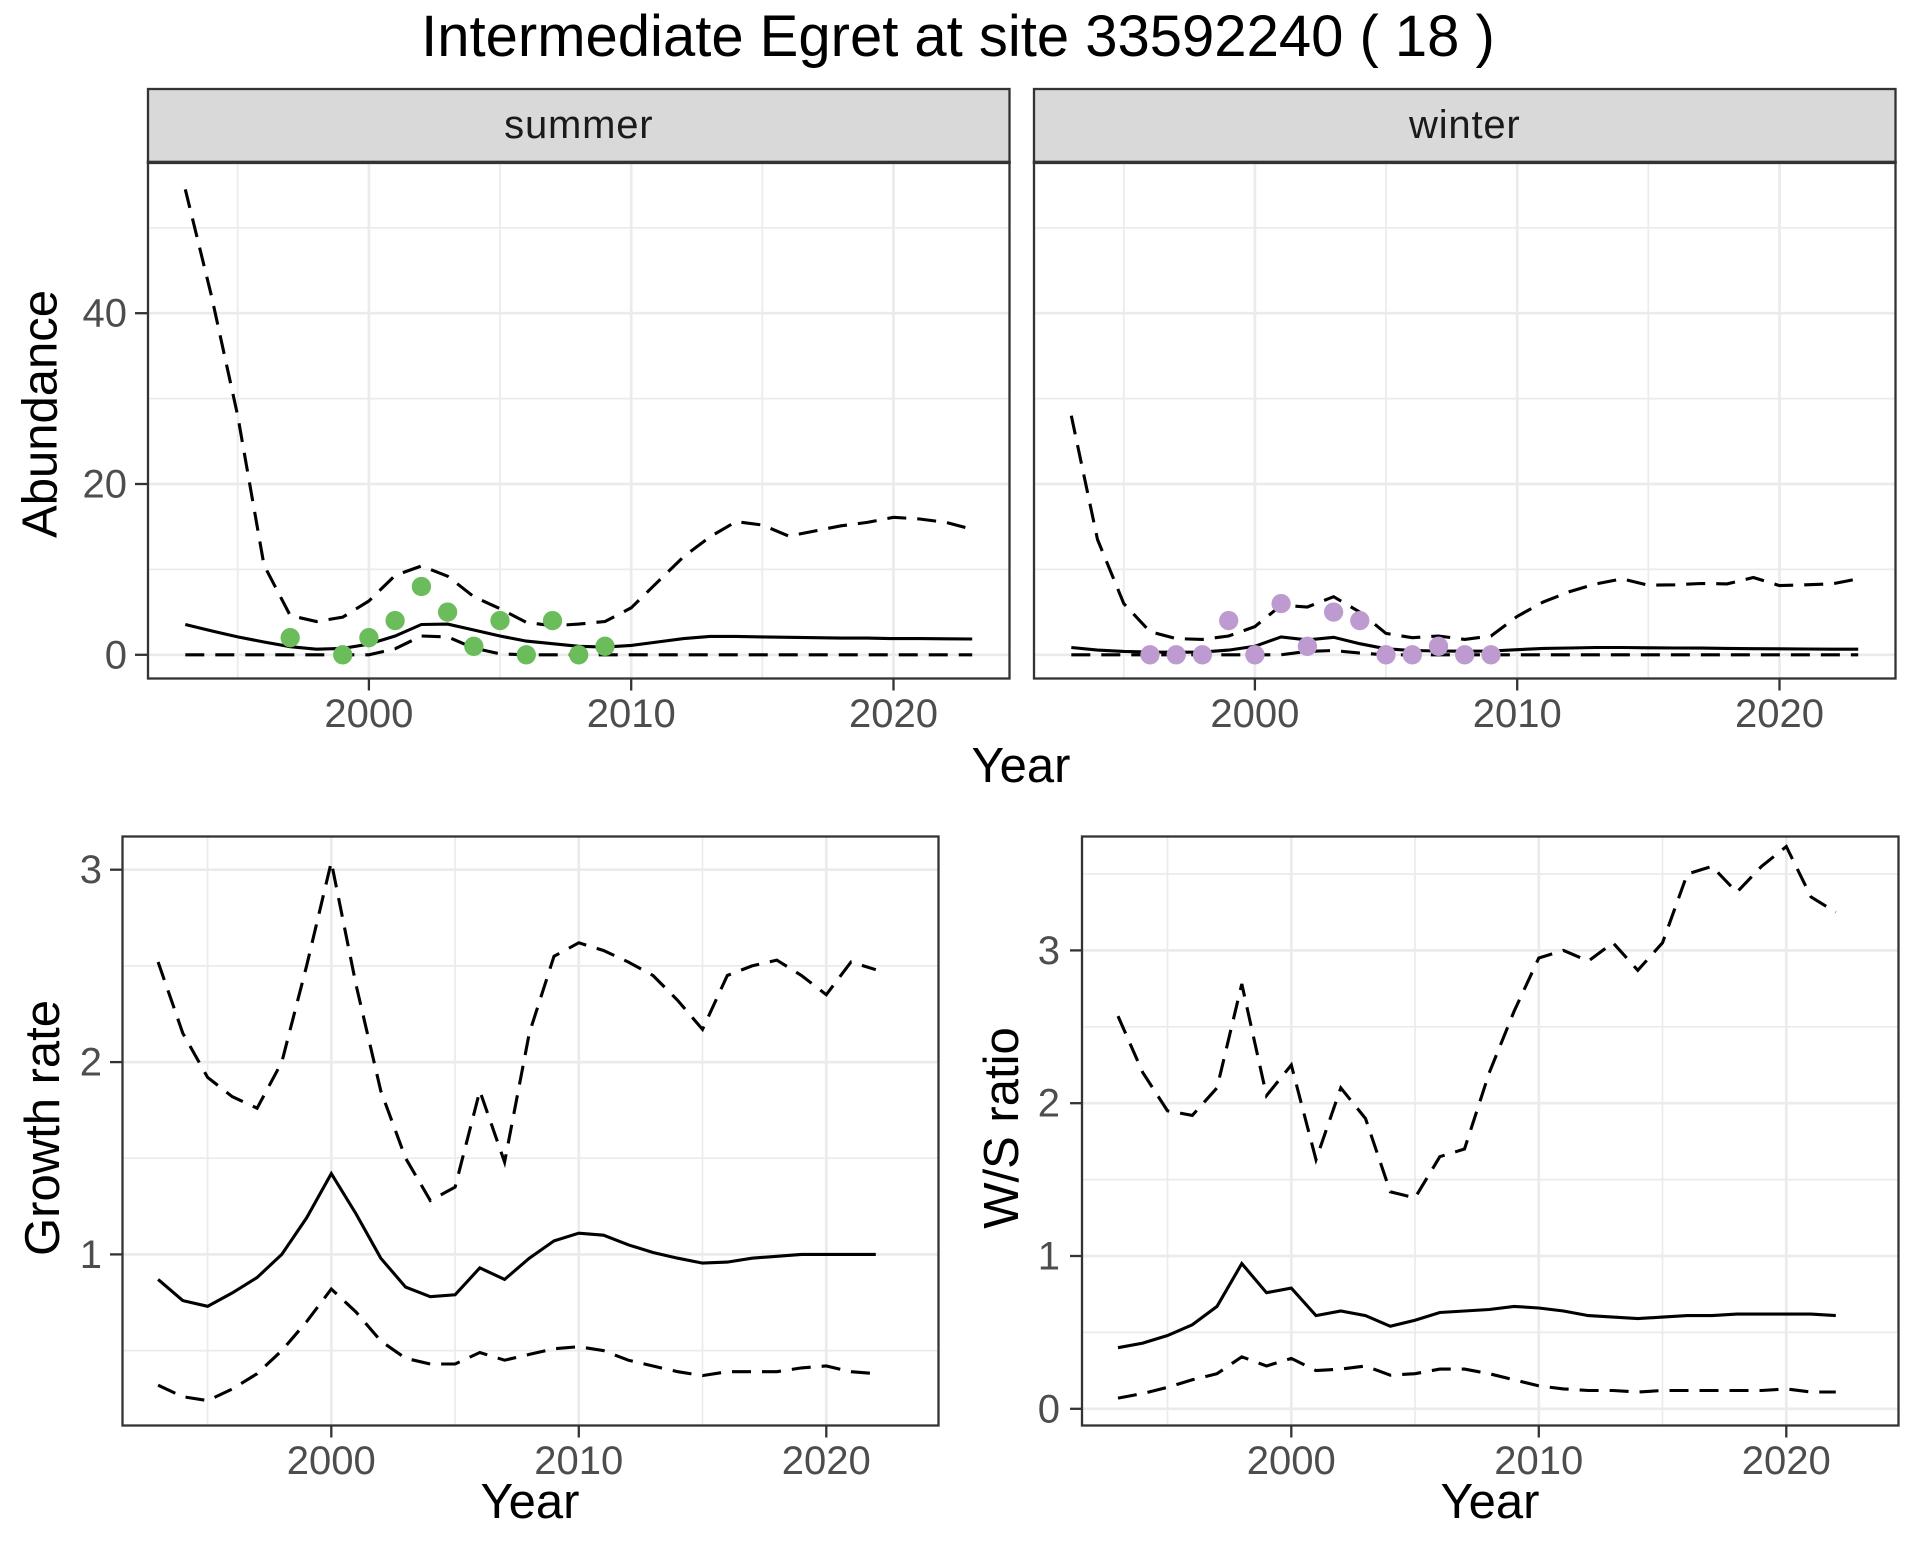 The height and width of the screenshot is (1560, 1920). Describe the element at coordinates (1002, 1127) in the screenshot. I see `svg-text: W/S ratio` at that location.